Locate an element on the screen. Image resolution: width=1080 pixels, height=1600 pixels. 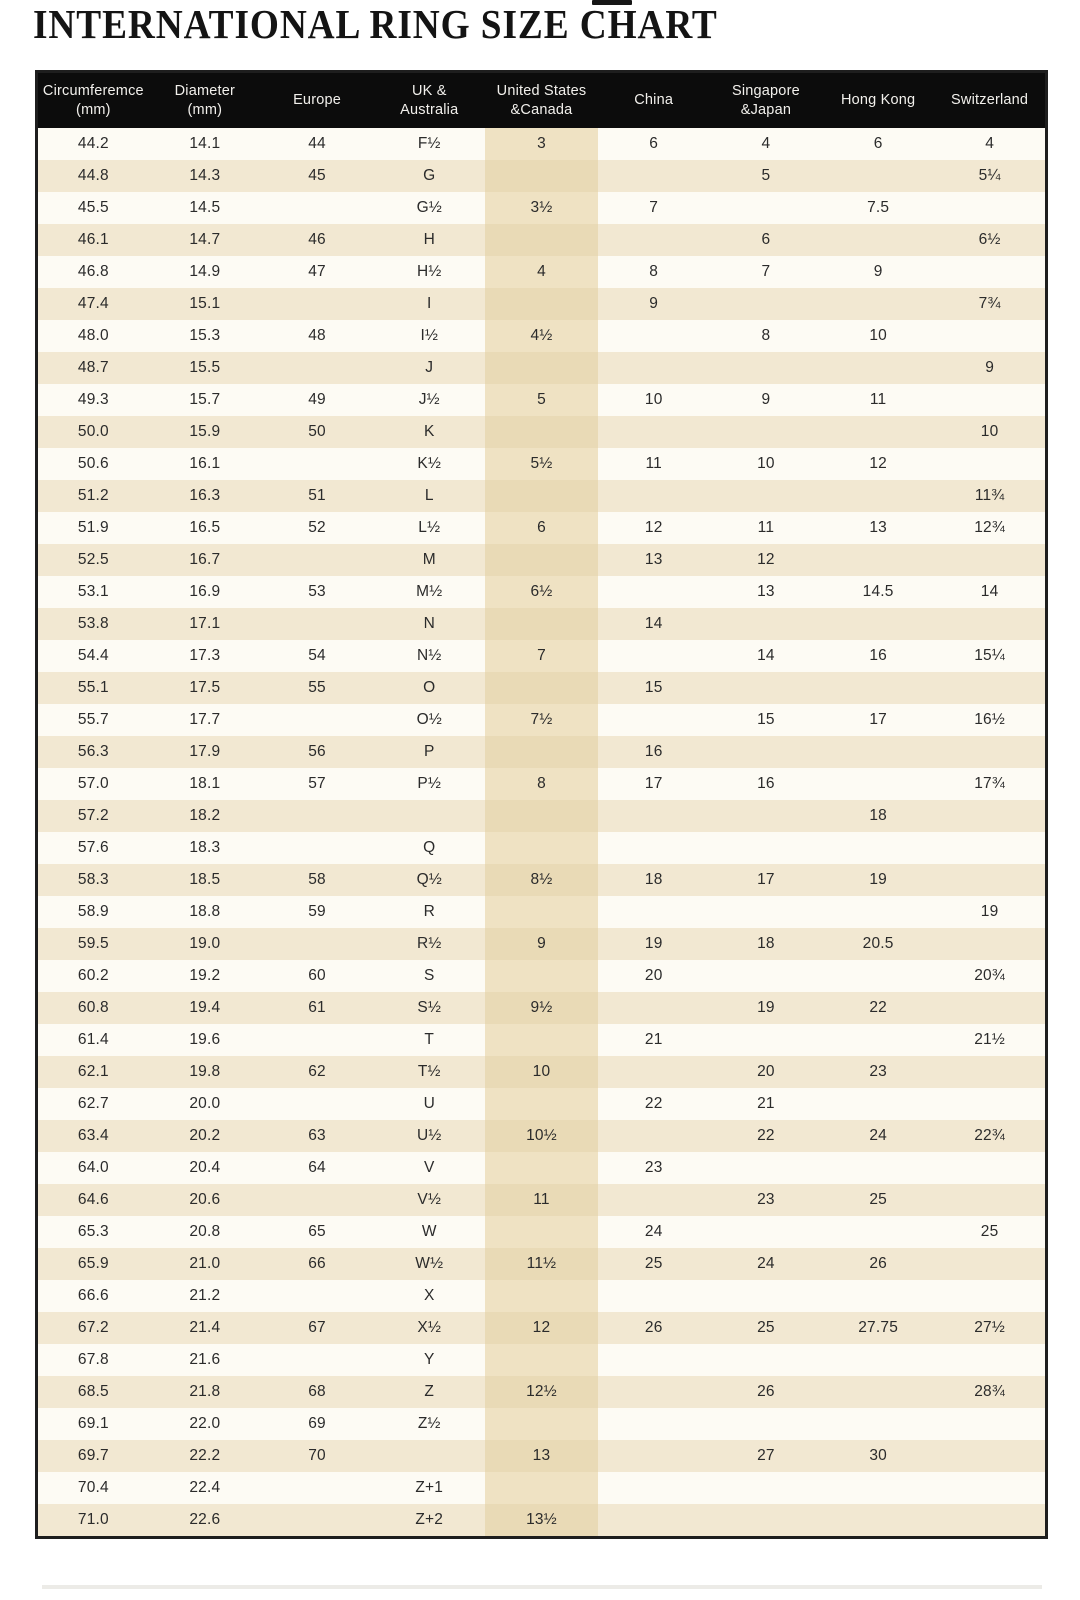
table-cell: 57.6 is located at coordinates (93, 847).